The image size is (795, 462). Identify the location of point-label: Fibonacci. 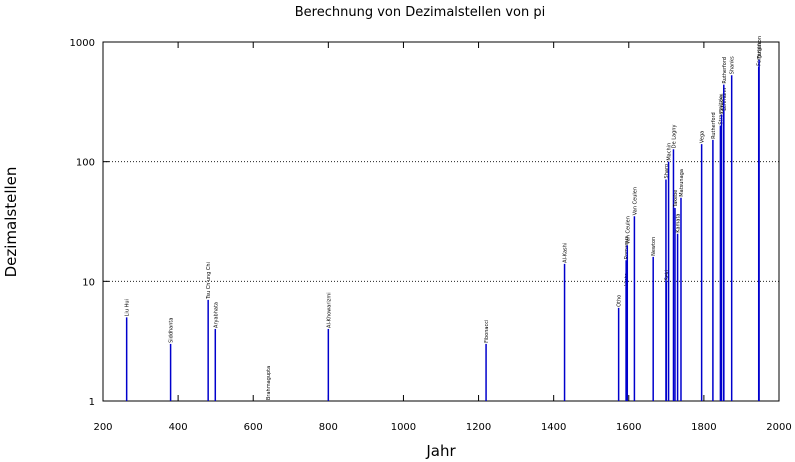
(487, 331).